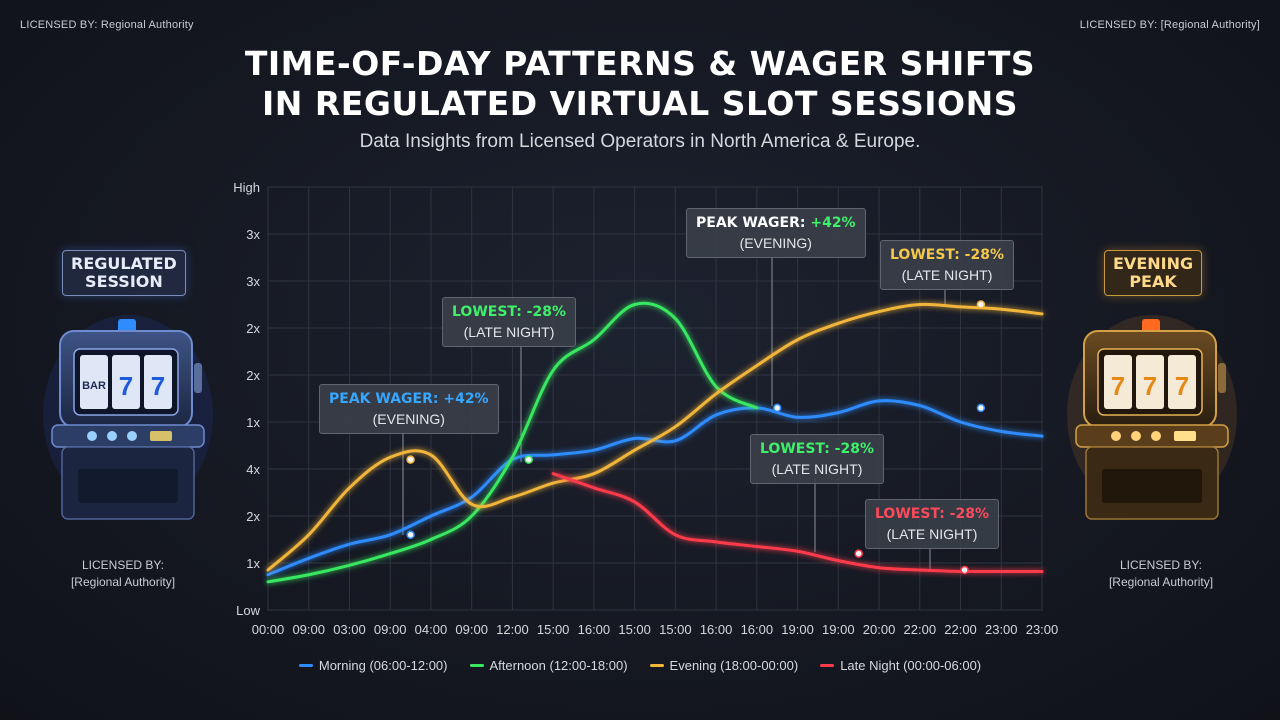  I want to click on license-right-panel: LICENSED BY: [Regional Authority], so click(1161, 574).